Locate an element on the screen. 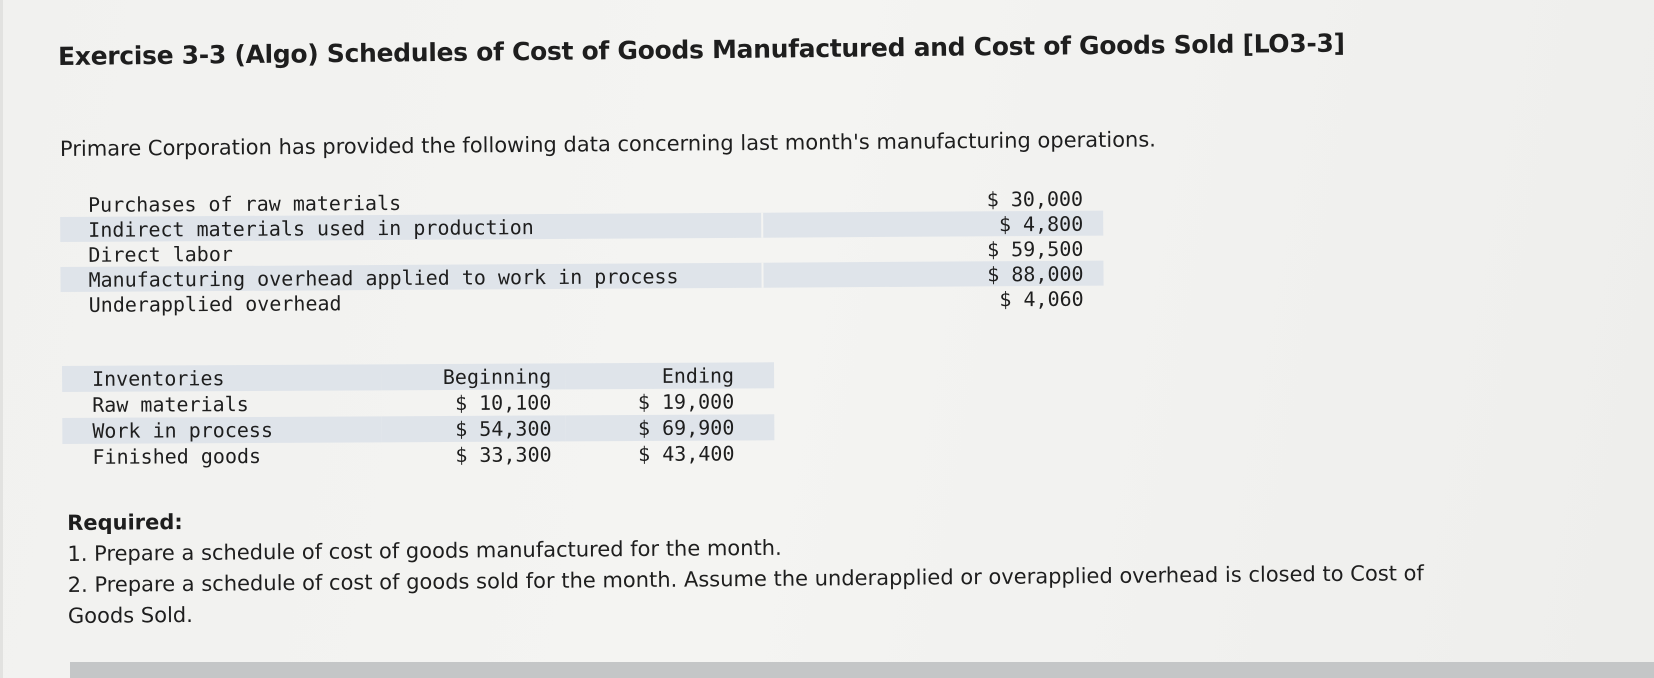 The image size is (1654, 678). answer-panel-edge is located at coordinates (862, 670).